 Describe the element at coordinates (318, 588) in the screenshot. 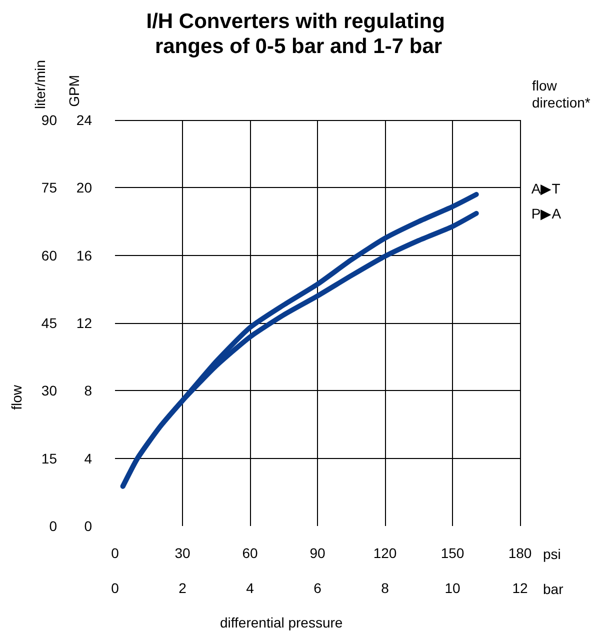

I see `x2-tick-label: 6` at that location.